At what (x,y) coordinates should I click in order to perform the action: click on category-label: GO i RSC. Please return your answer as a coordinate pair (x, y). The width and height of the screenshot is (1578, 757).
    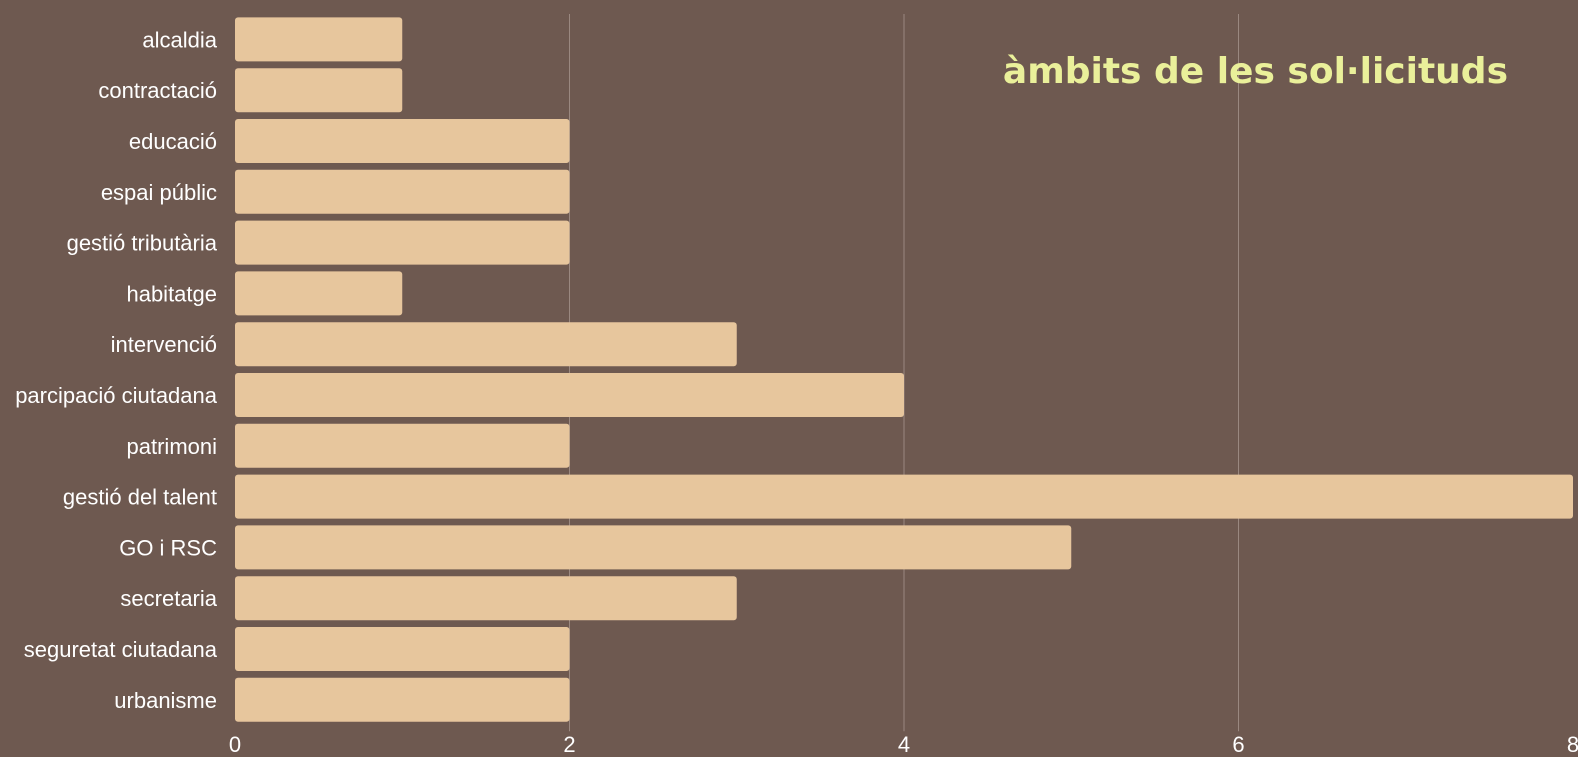
    Looking at the image, I should click on (168, 547).